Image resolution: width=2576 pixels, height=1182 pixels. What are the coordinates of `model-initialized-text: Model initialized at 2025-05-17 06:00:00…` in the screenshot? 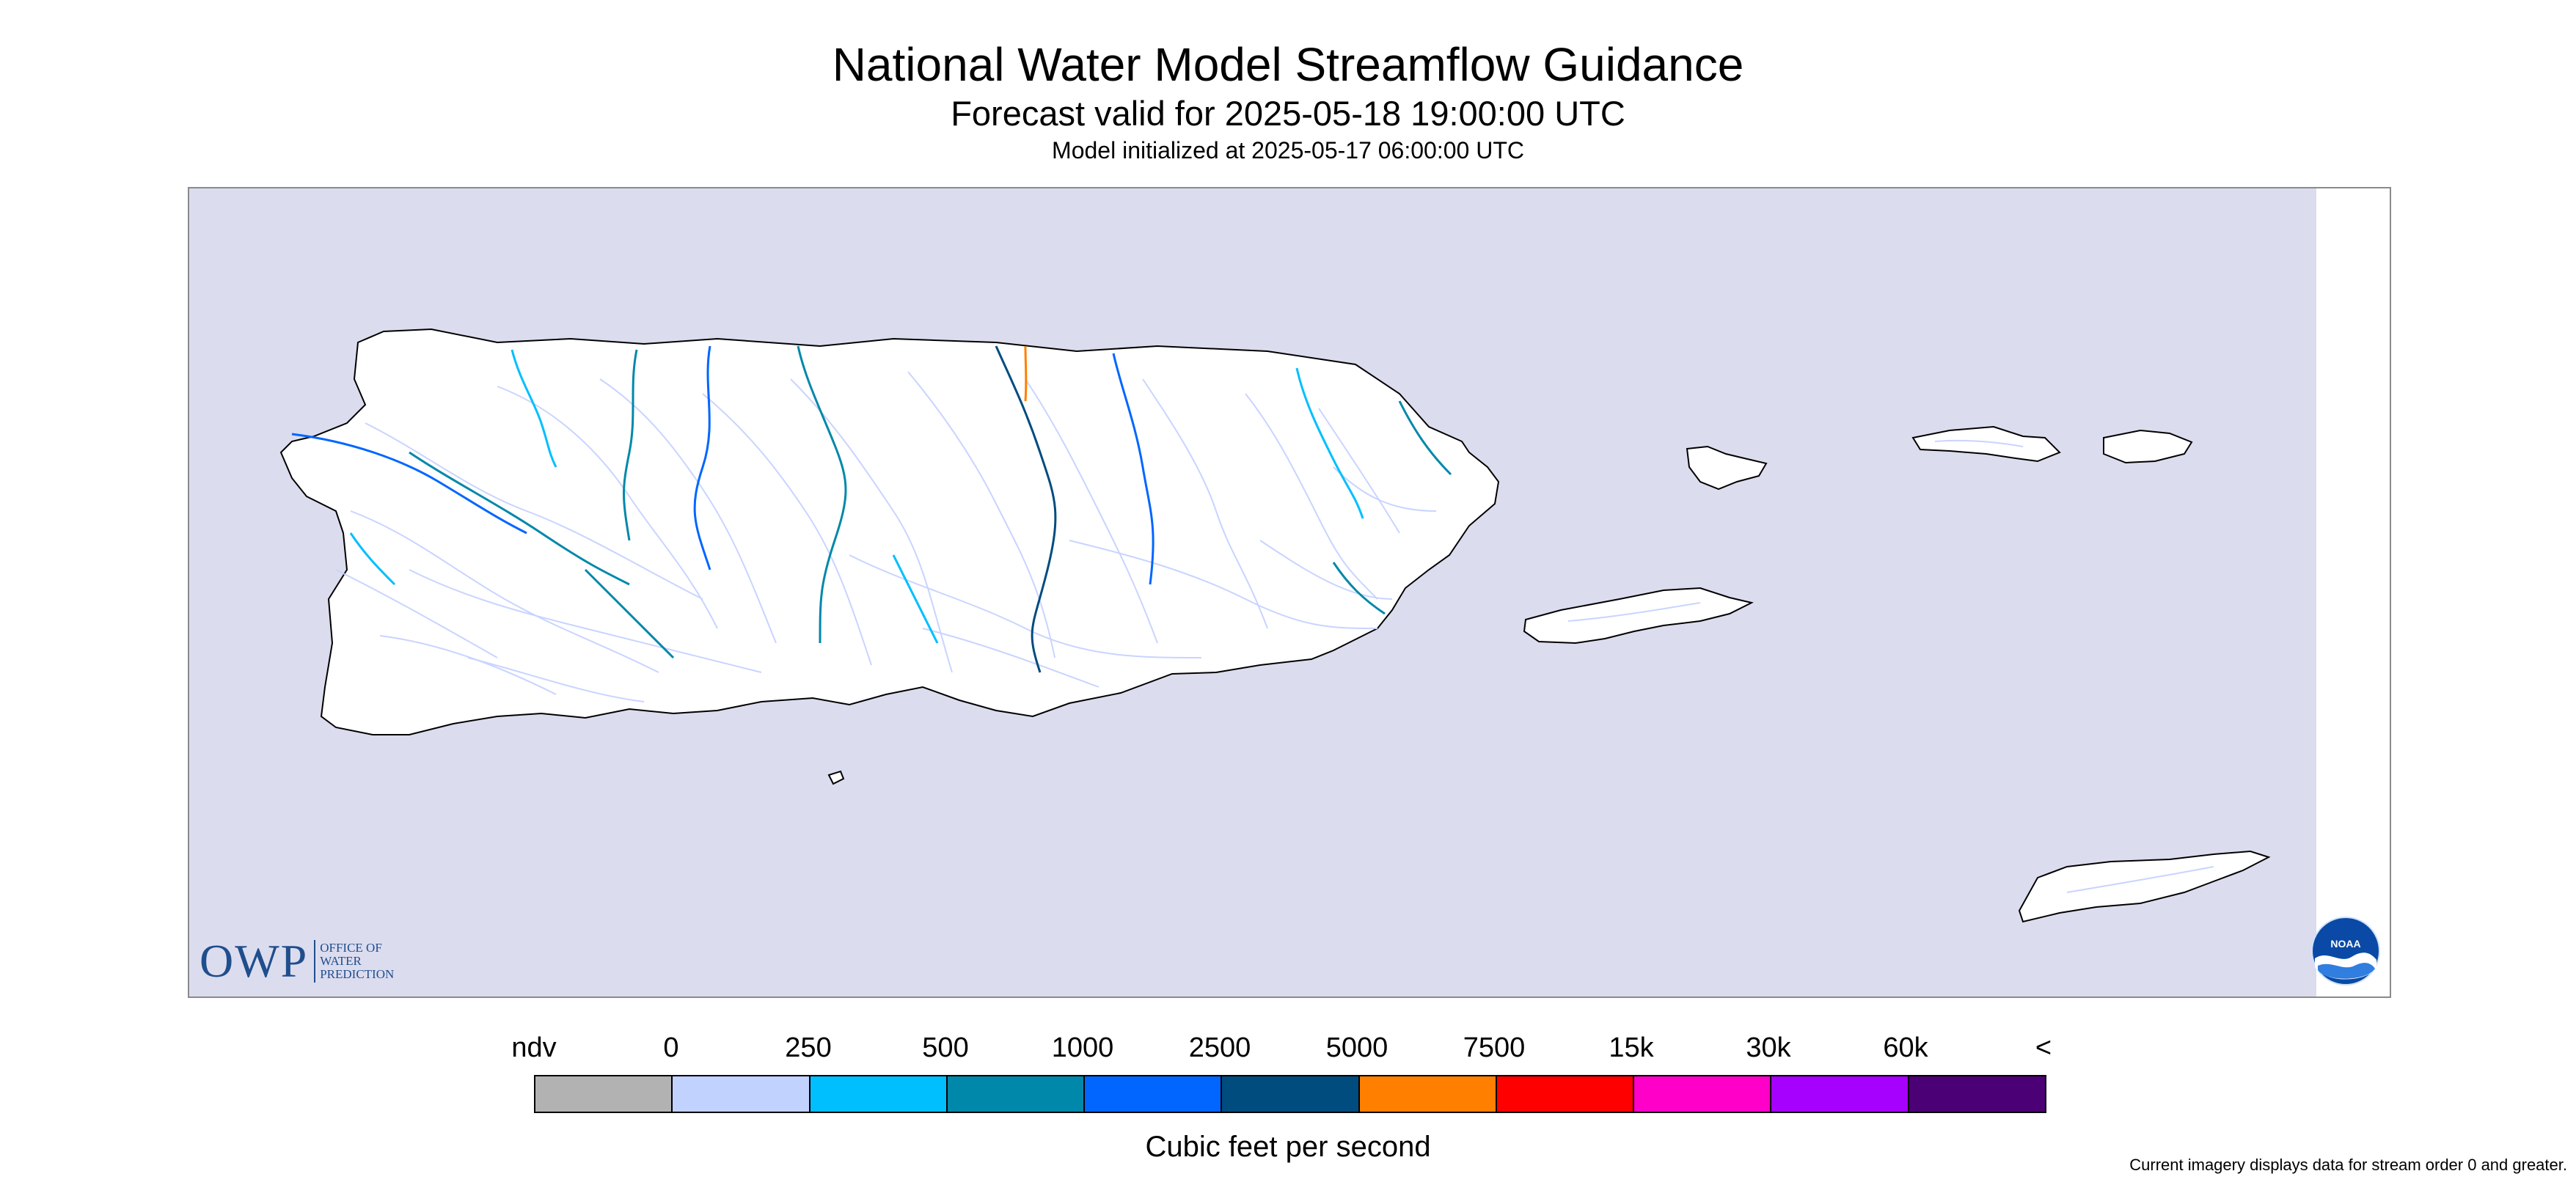 It's located at (1288, 150).